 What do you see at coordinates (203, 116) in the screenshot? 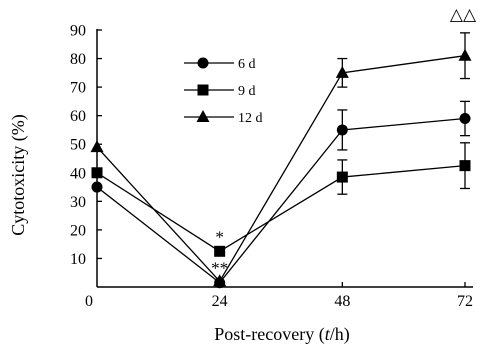
I see `legend-triangle-icon` at bounding box center [203, 116].